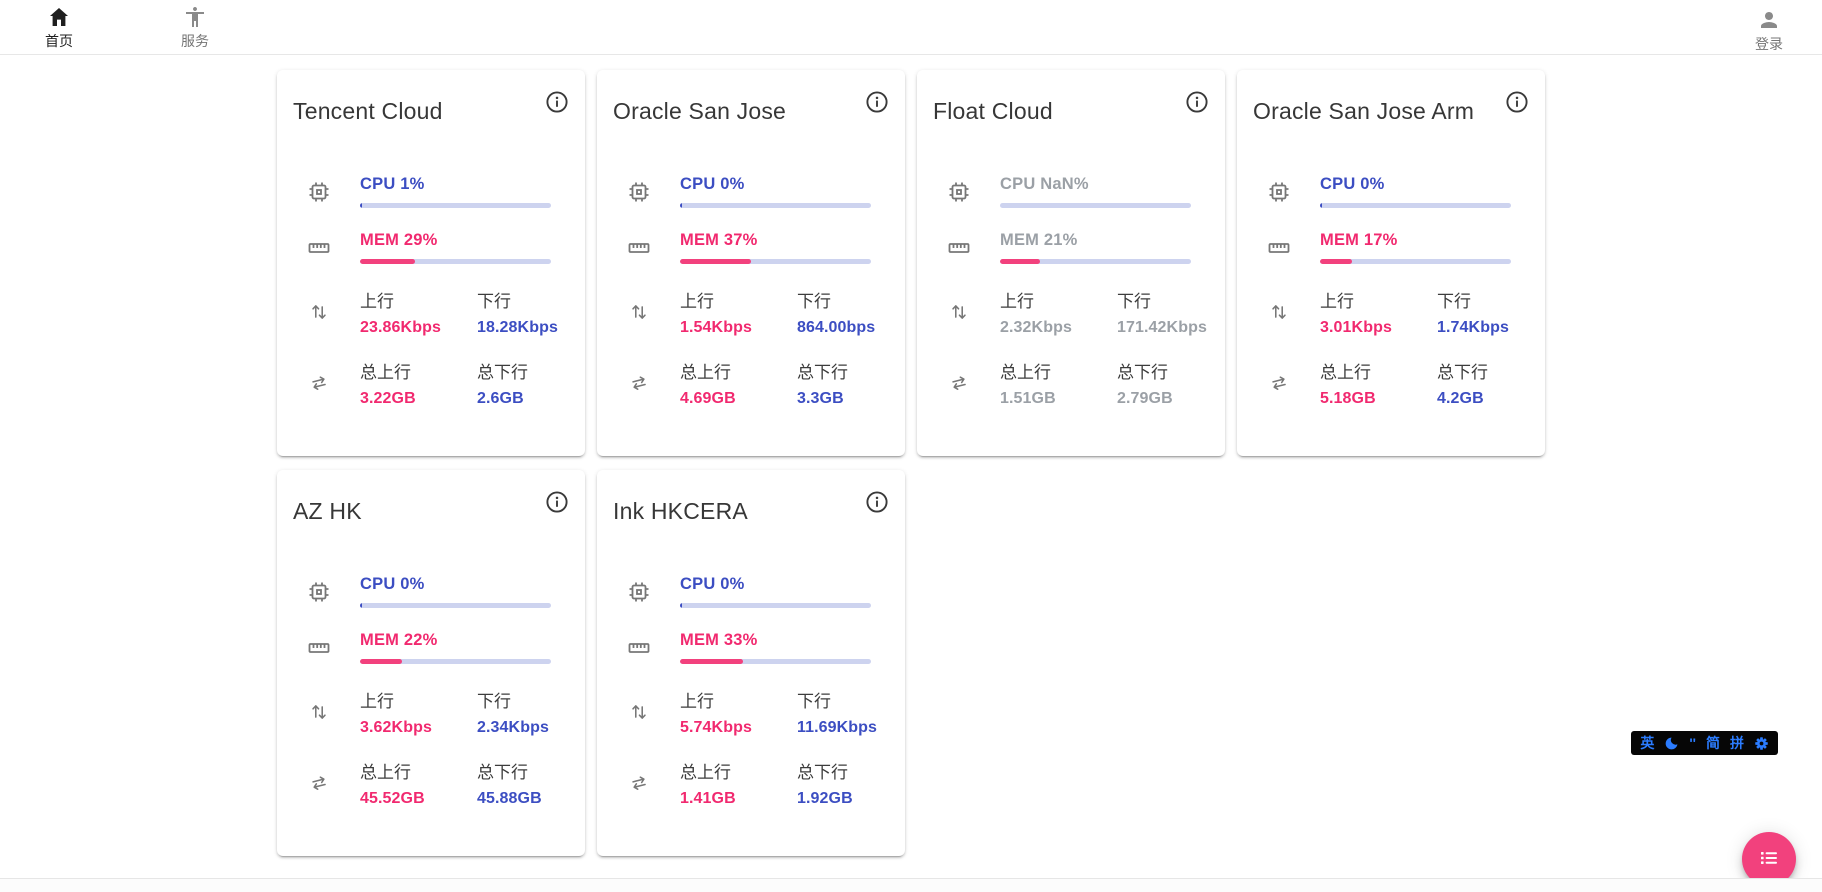  I want to click on download-speed: 1.74Kbps, so click(1473, 327).